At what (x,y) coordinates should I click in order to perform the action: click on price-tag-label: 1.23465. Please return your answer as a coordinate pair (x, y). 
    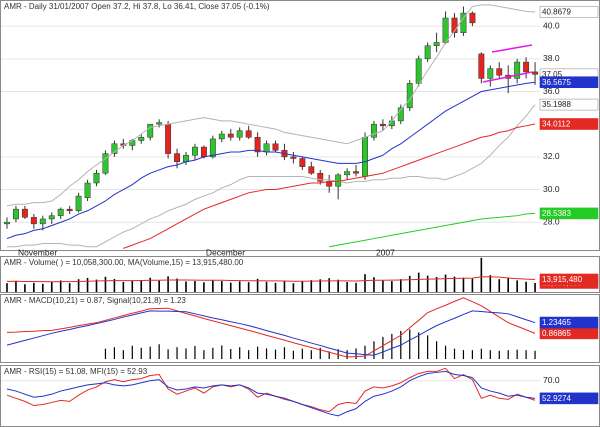
    Looking at the image, I should click on (556, 322).